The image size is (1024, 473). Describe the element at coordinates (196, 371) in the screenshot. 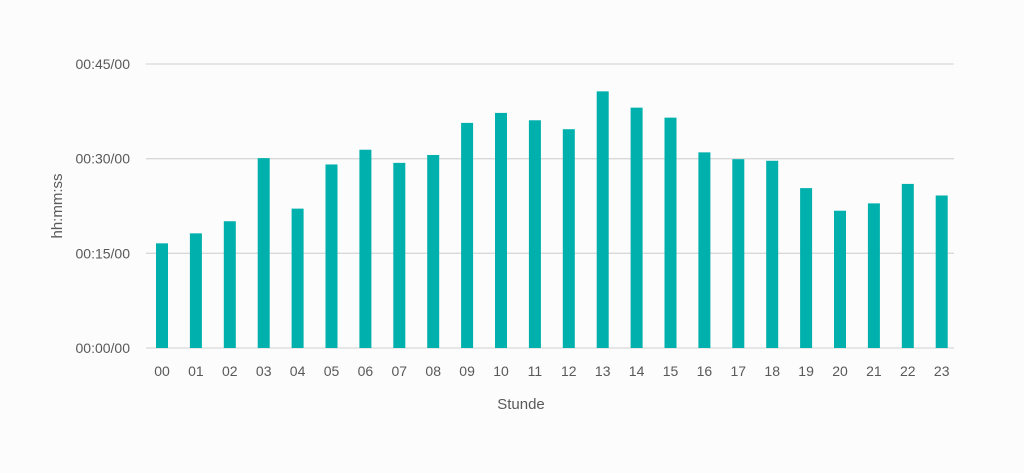

I see `x-tick-label: 01` at that location.